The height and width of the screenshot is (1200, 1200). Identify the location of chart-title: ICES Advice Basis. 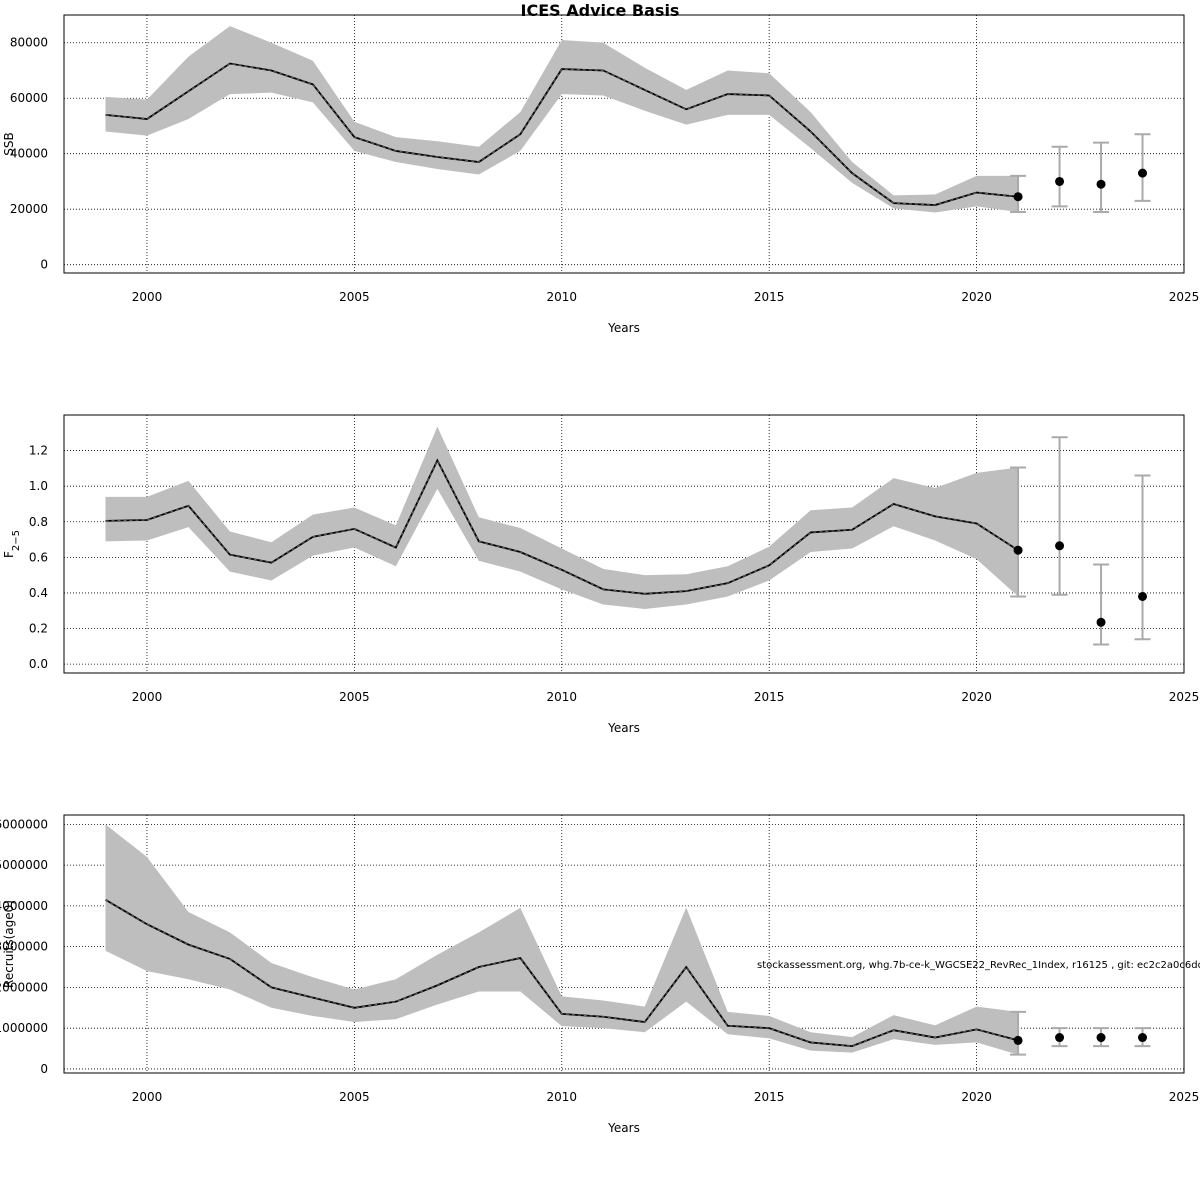
(600, 10).